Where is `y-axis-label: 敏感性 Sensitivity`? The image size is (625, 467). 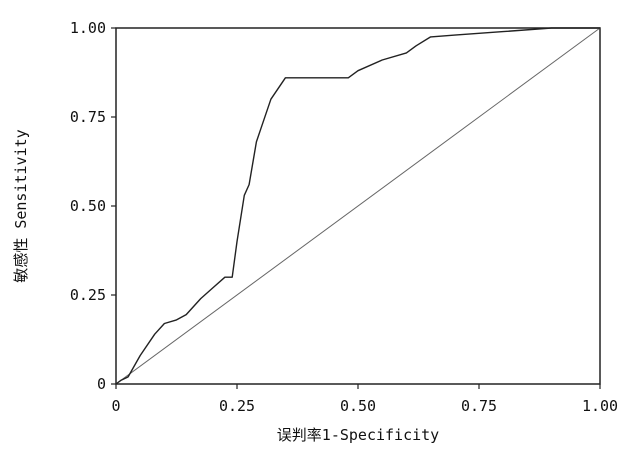 y-axis-label: 敏感性 Sensitivity is located at coordinates (21, 205).